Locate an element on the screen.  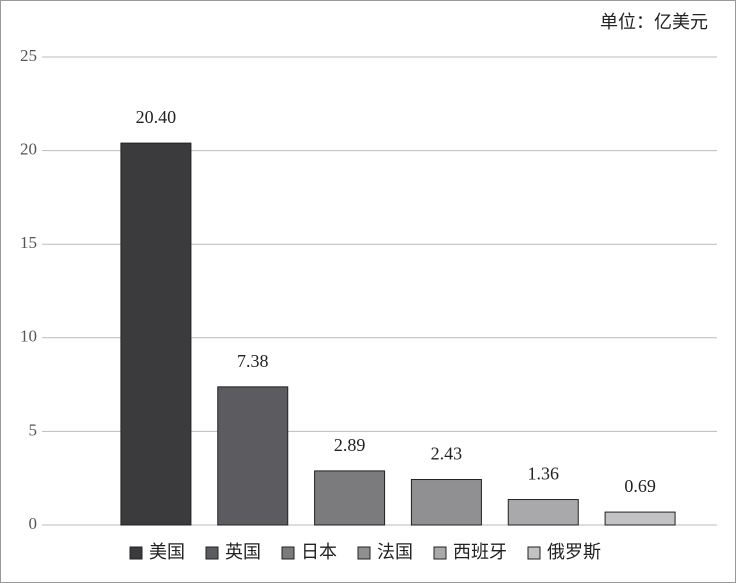
data-label: 2.89 is located at coordinates (350, 445).